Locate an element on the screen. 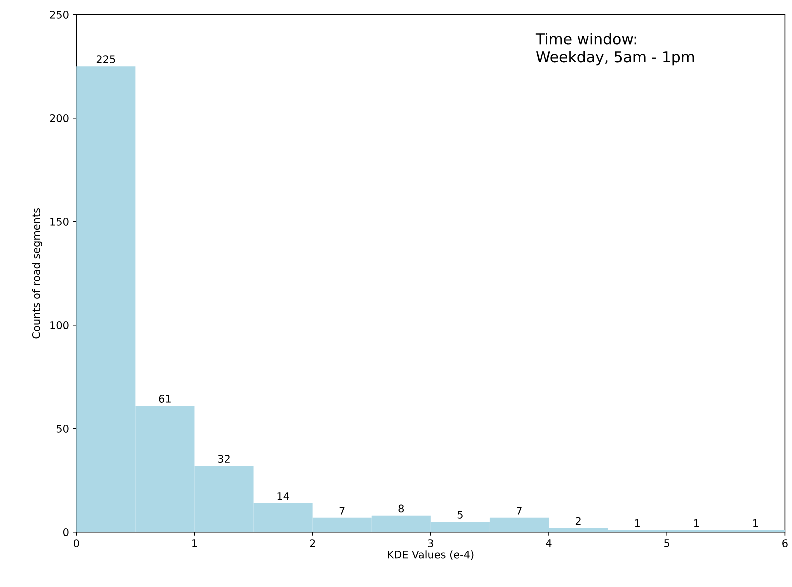 The image size is (792, 587). y-tick-label: 150 is located at coordinates (59, 222).